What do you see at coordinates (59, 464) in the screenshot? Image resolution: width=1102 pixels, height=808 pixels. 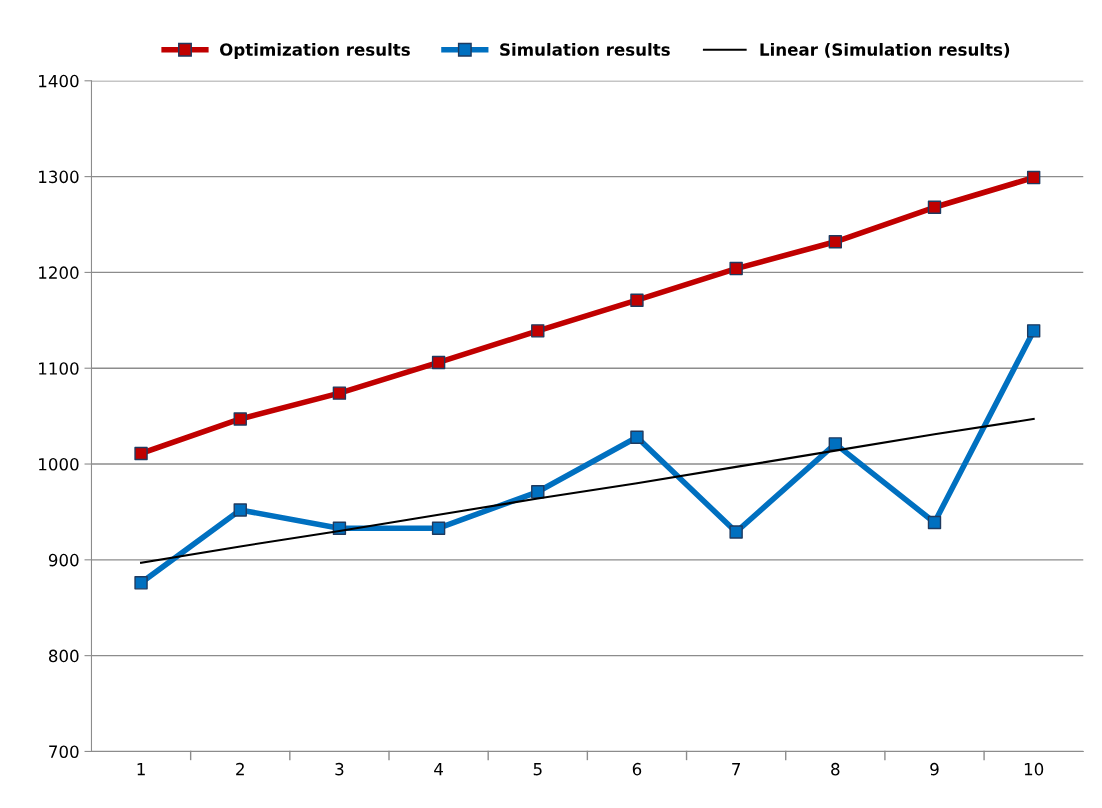 I see `y-tick-label: 1000` at bounding box center [59, 464].